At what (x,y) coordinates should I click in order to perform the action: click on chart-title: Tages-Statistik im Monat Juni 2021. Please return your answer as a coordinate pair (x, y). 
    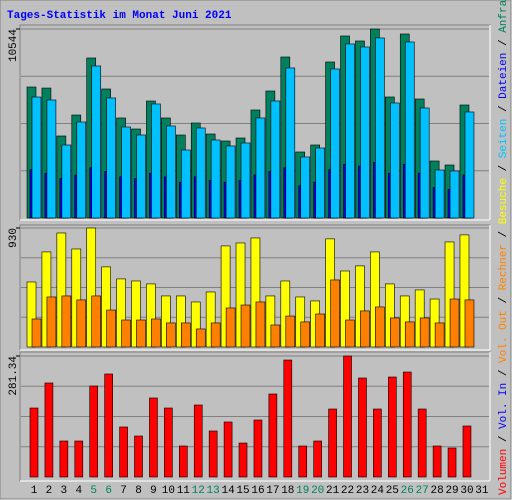
    Looking at the image, I should click on (119, 16).